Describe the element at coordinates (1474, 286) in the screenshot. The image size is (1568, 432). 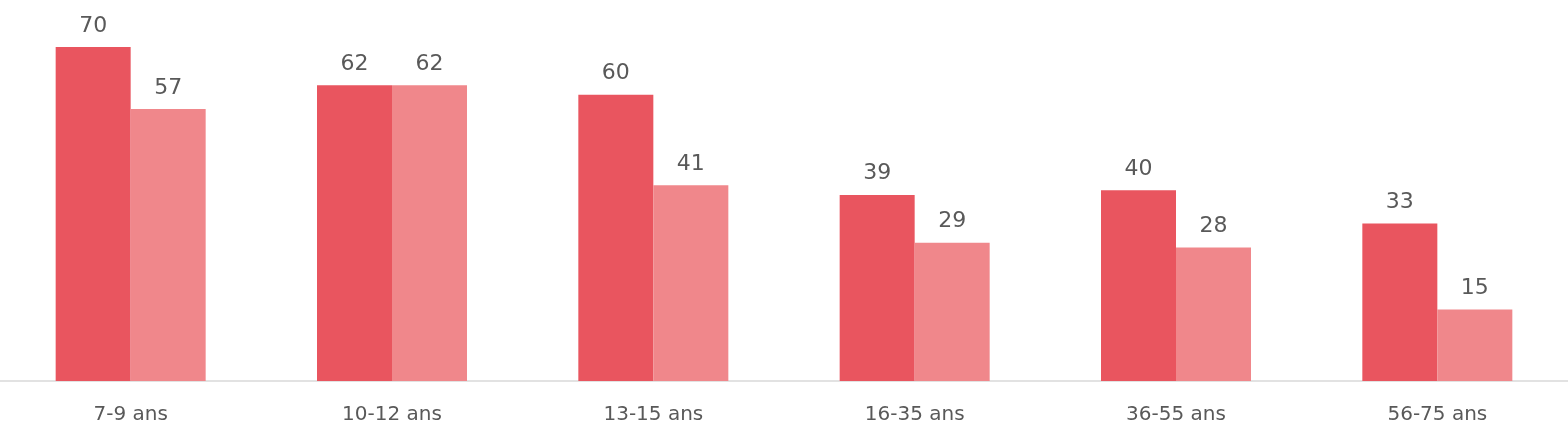
I see `data-label: 15` at that location.